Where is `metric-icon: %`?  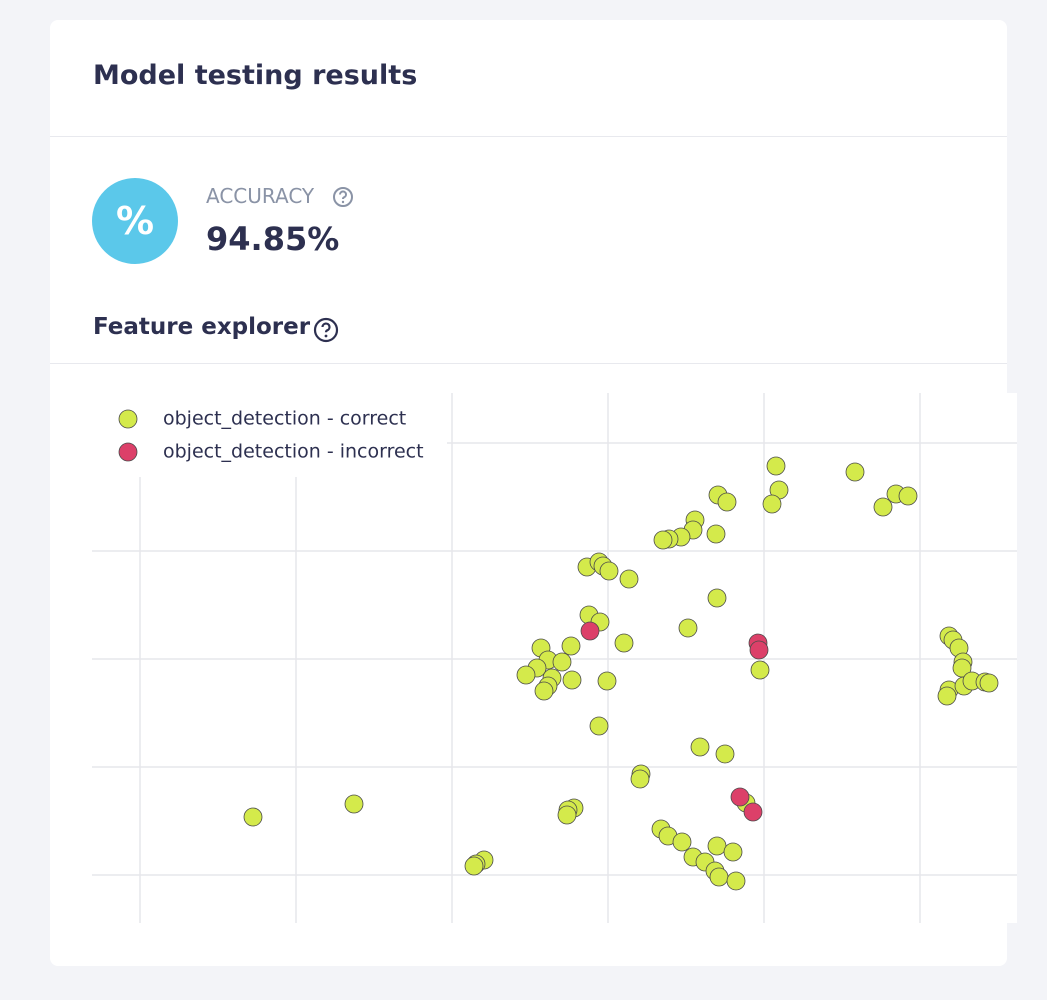 metric-icon: % is located at coordinates (135, 221).